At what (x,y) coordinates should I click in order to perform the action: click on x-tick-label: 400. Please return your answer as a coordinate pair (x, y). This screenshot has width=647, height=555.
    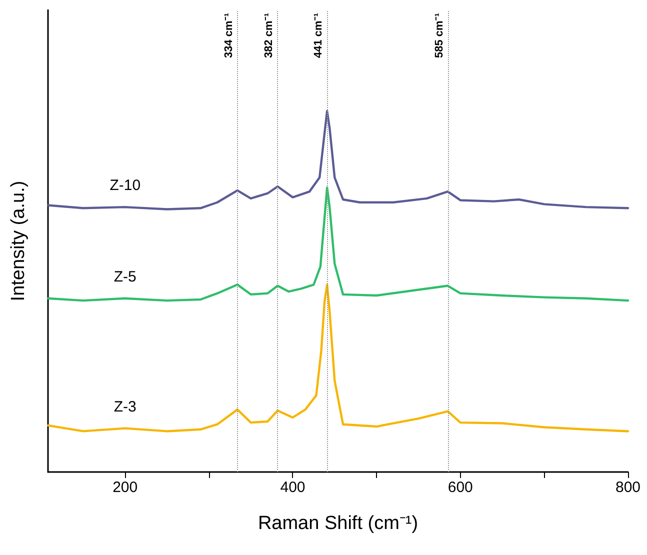
    Looking at the image, I should click on (293, 487).